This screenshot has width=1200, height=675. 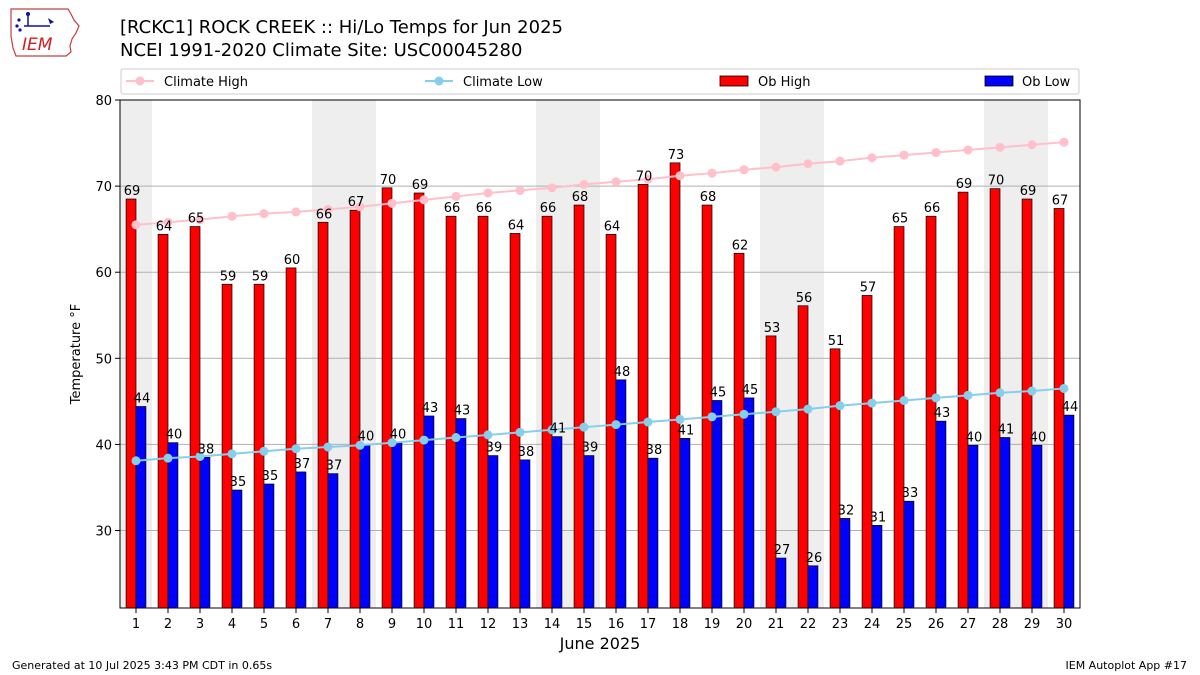 I want to click on x-tick-label: 9, so click(x=392, y=624).